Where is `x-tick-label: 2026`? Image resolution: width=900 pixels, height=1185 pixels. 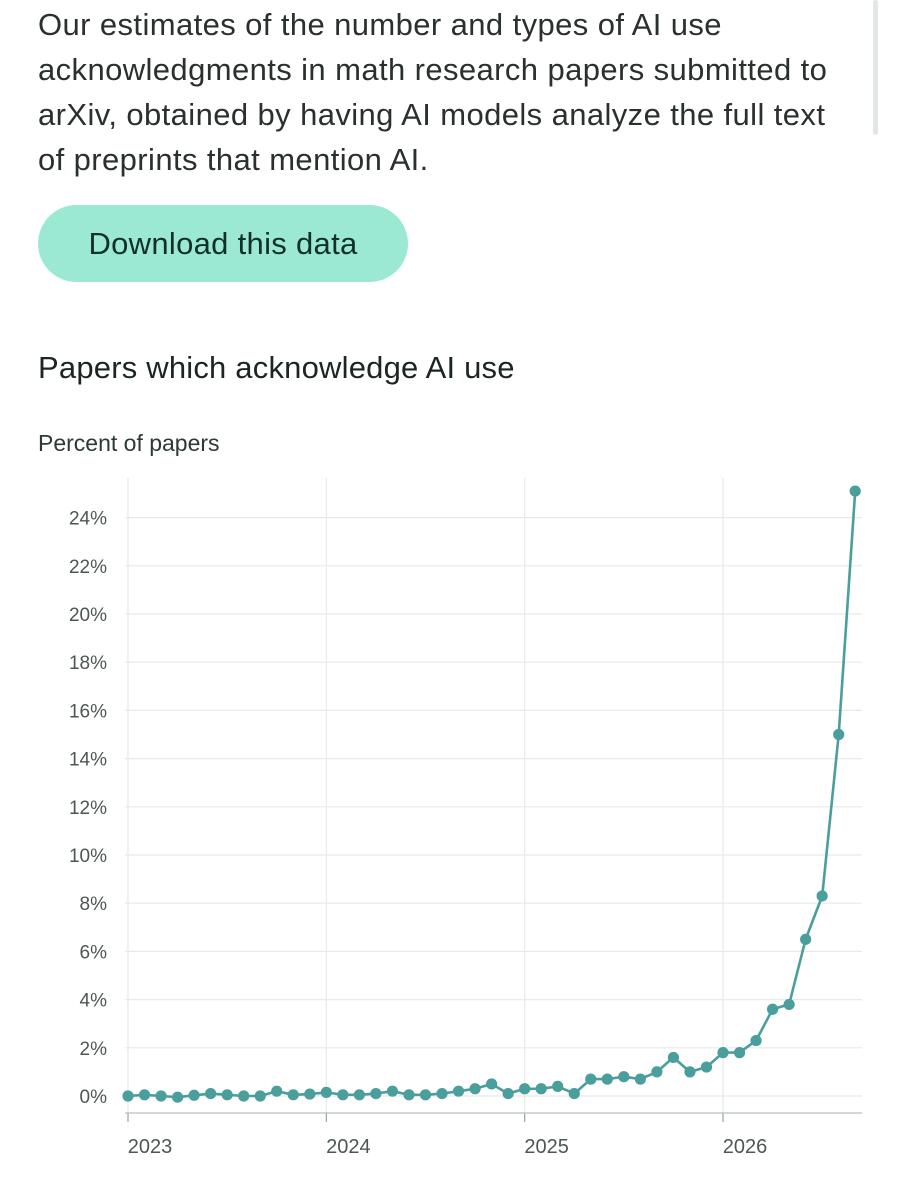 x-tick-label: 2026 is located at coordinates (745, 1147).